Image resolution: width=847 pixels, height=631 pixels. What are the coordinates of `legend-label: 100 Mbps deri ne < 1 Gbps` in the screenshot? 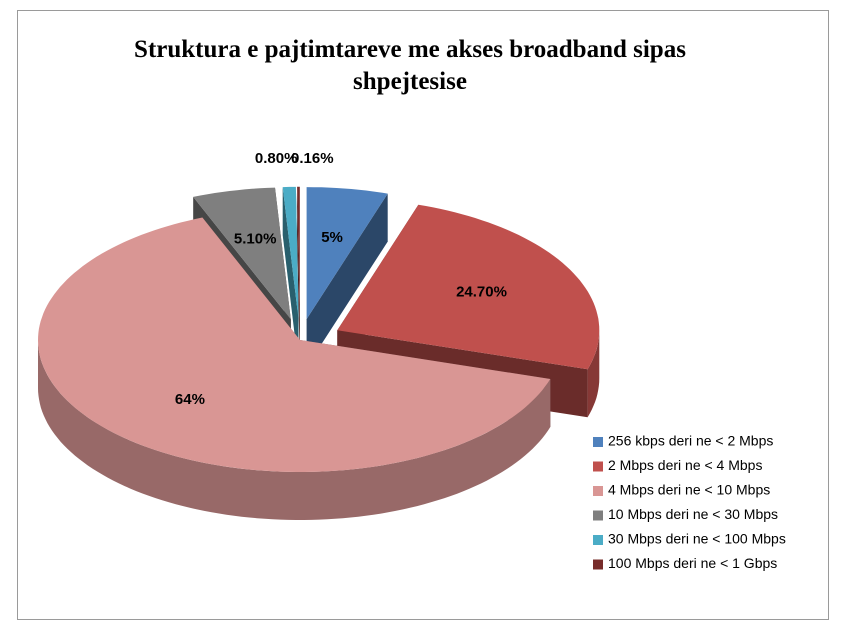 It's located at (692, 563).